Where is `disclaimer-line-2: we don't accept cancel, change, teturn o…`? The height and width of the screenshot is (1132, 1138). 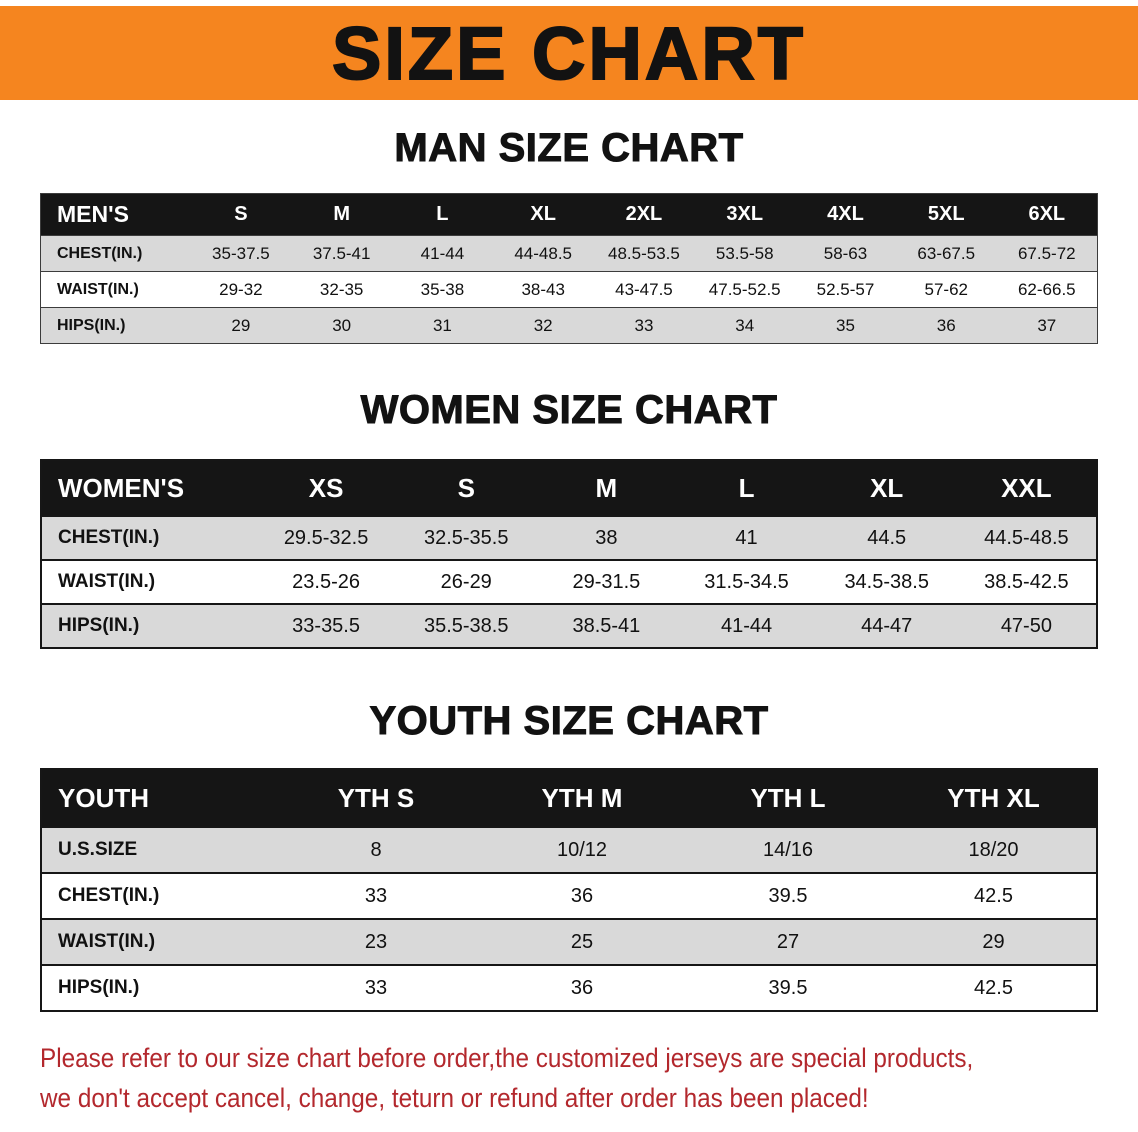
disclaimer-line-2: we don't accept cancel, change, teturn o… is located at coordinates (454, 1098).